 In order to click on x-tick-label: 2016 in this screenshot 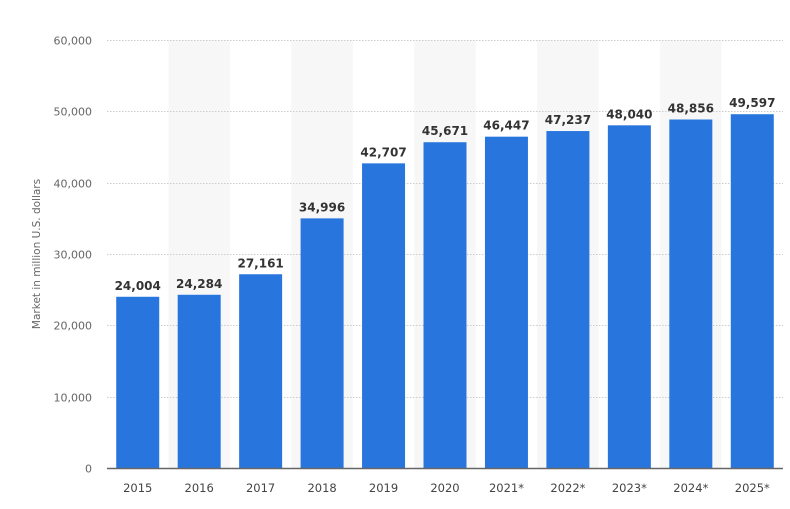, I will do `click(199, 488)`.